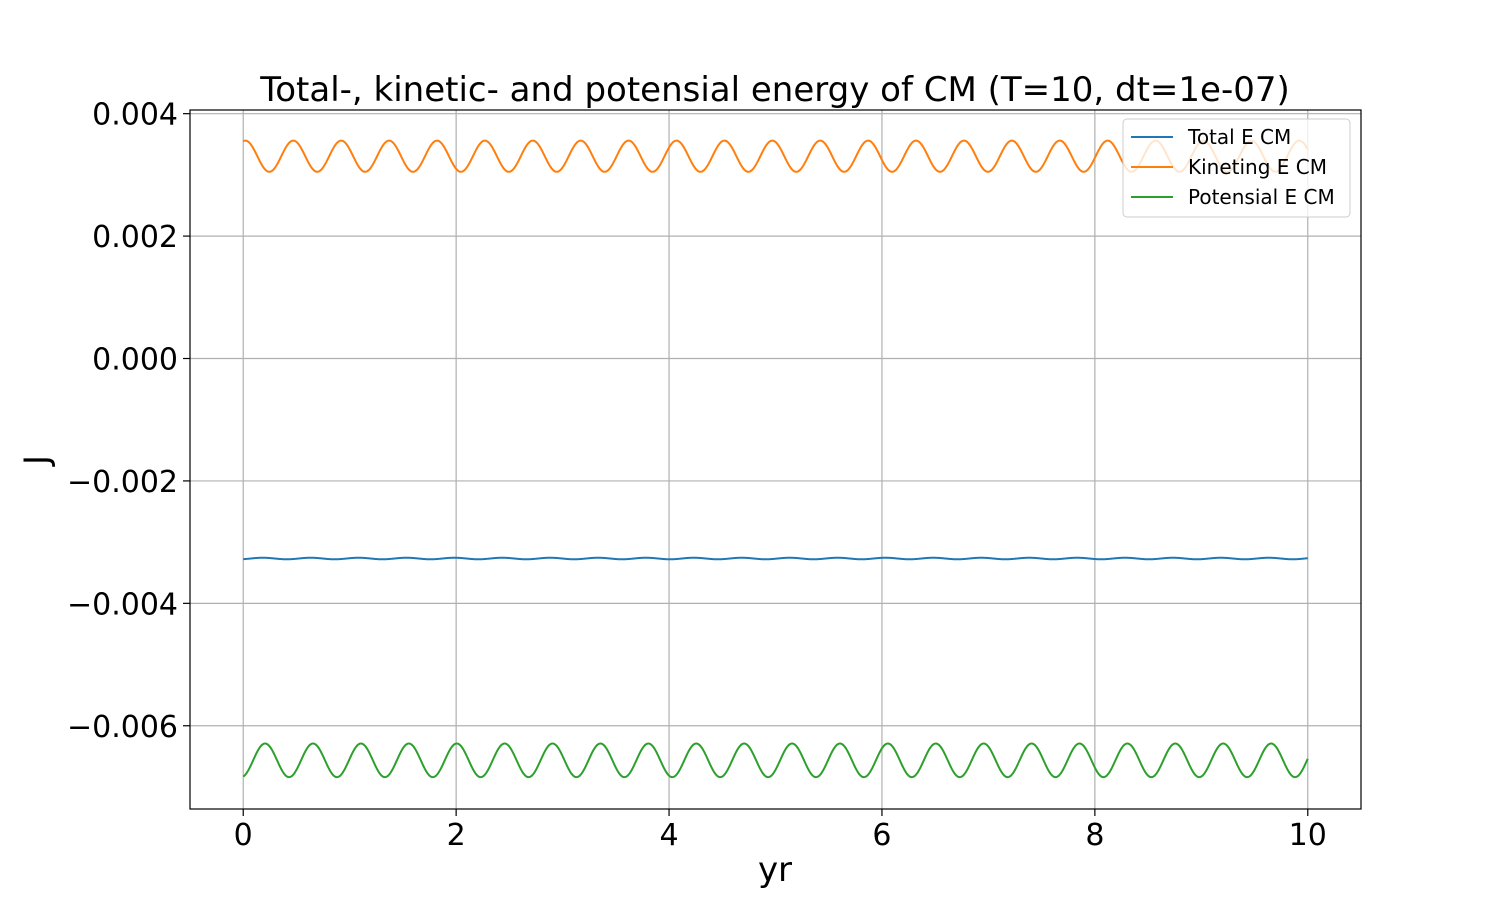 This screenshot has width=1512, height=909. Describe the element at coordinates (135, 115) in the screenshot. I see `y-tick-label: 0.004` at that location.